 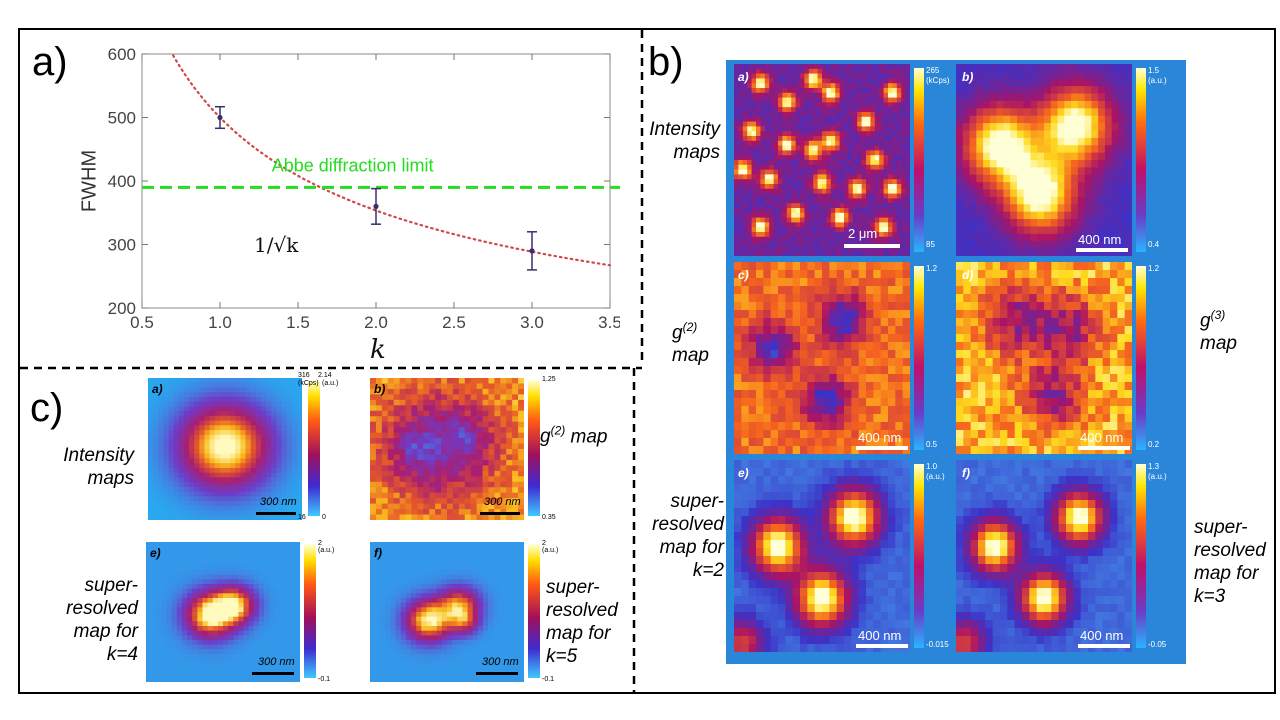 What do you see at coordinates (919, 556) in the screenshot?
I see `b-colorbar-e` at bounding box center [919, 556].